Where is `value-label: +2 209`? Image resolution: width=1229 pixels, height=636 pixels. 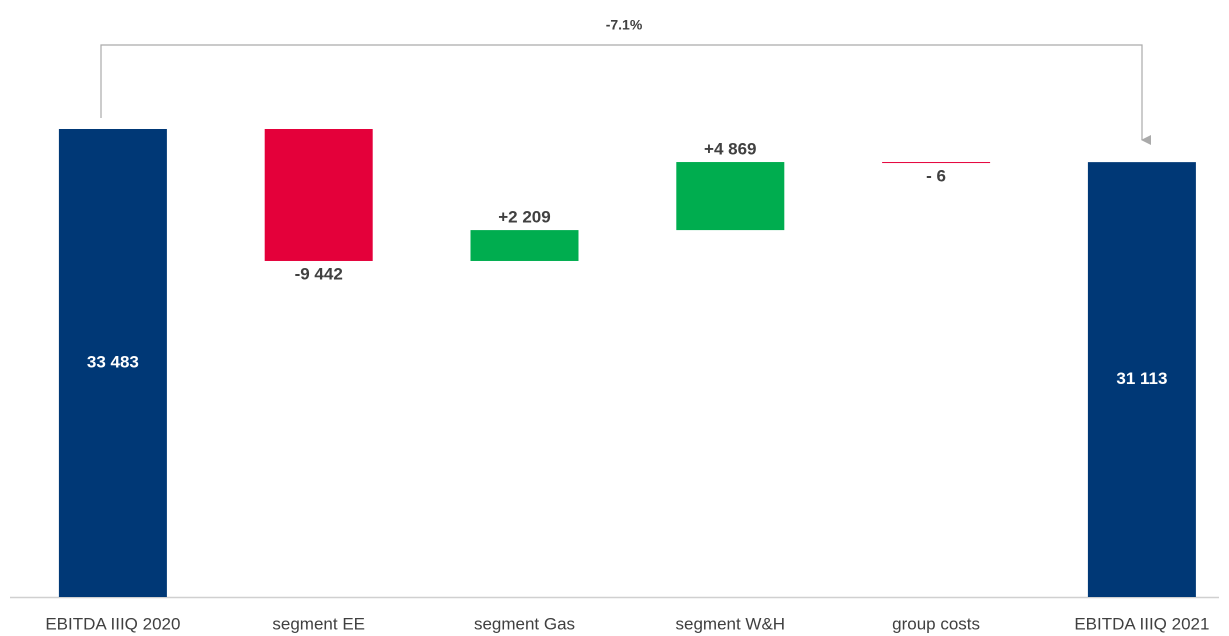 value-label: +2 209 is located at coordinates (524, 217).